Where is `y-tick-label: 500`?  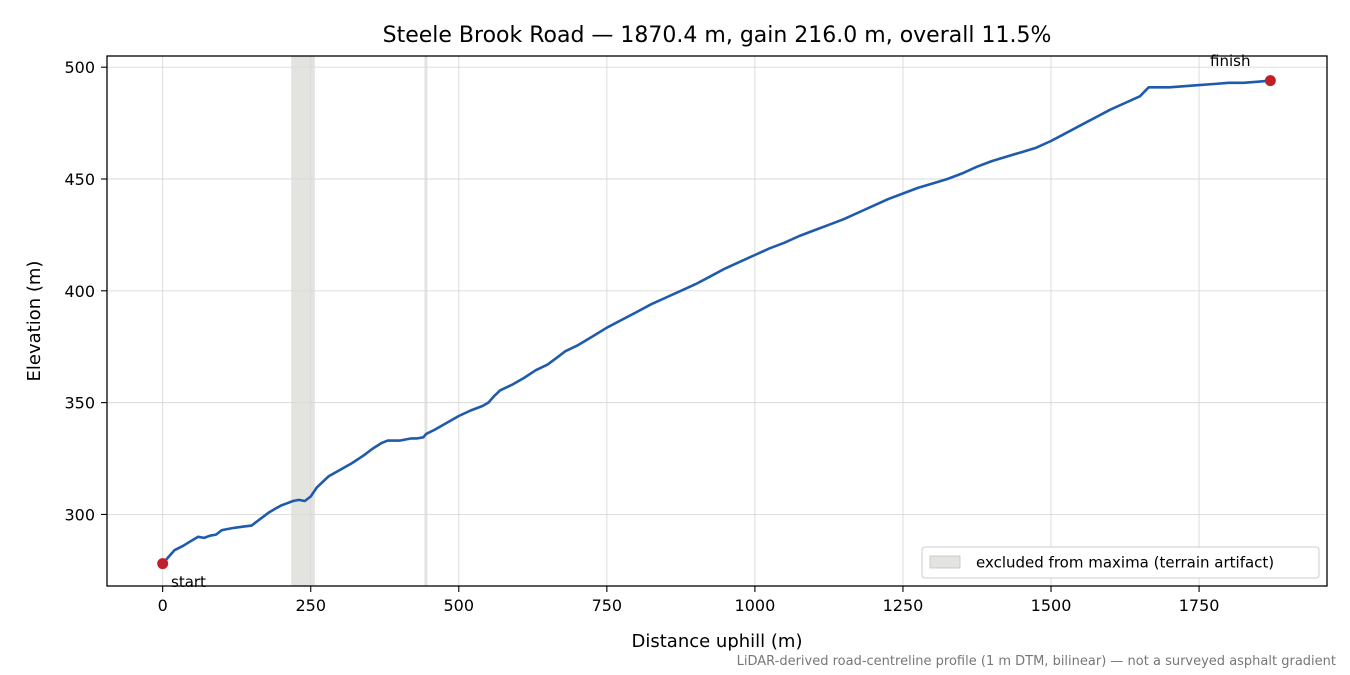
y-tick-label: 500 is located at coordinates (79, 67).